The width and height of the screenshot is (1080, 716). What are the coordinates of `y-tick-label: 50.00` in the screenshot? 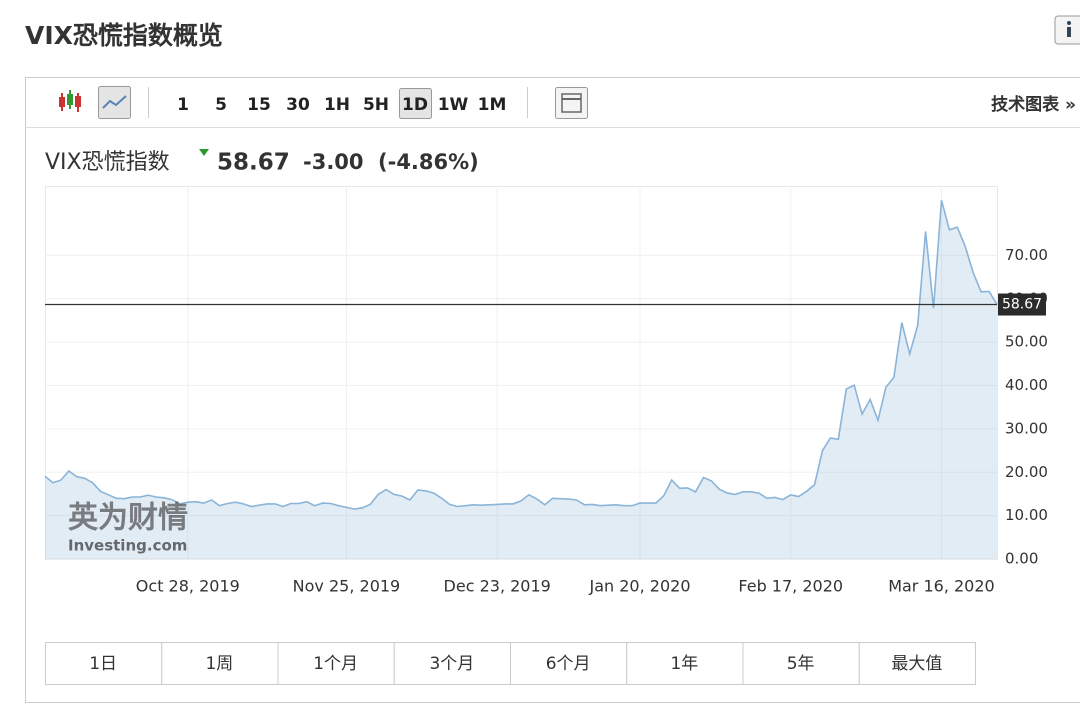 It's located at (1026, 342).